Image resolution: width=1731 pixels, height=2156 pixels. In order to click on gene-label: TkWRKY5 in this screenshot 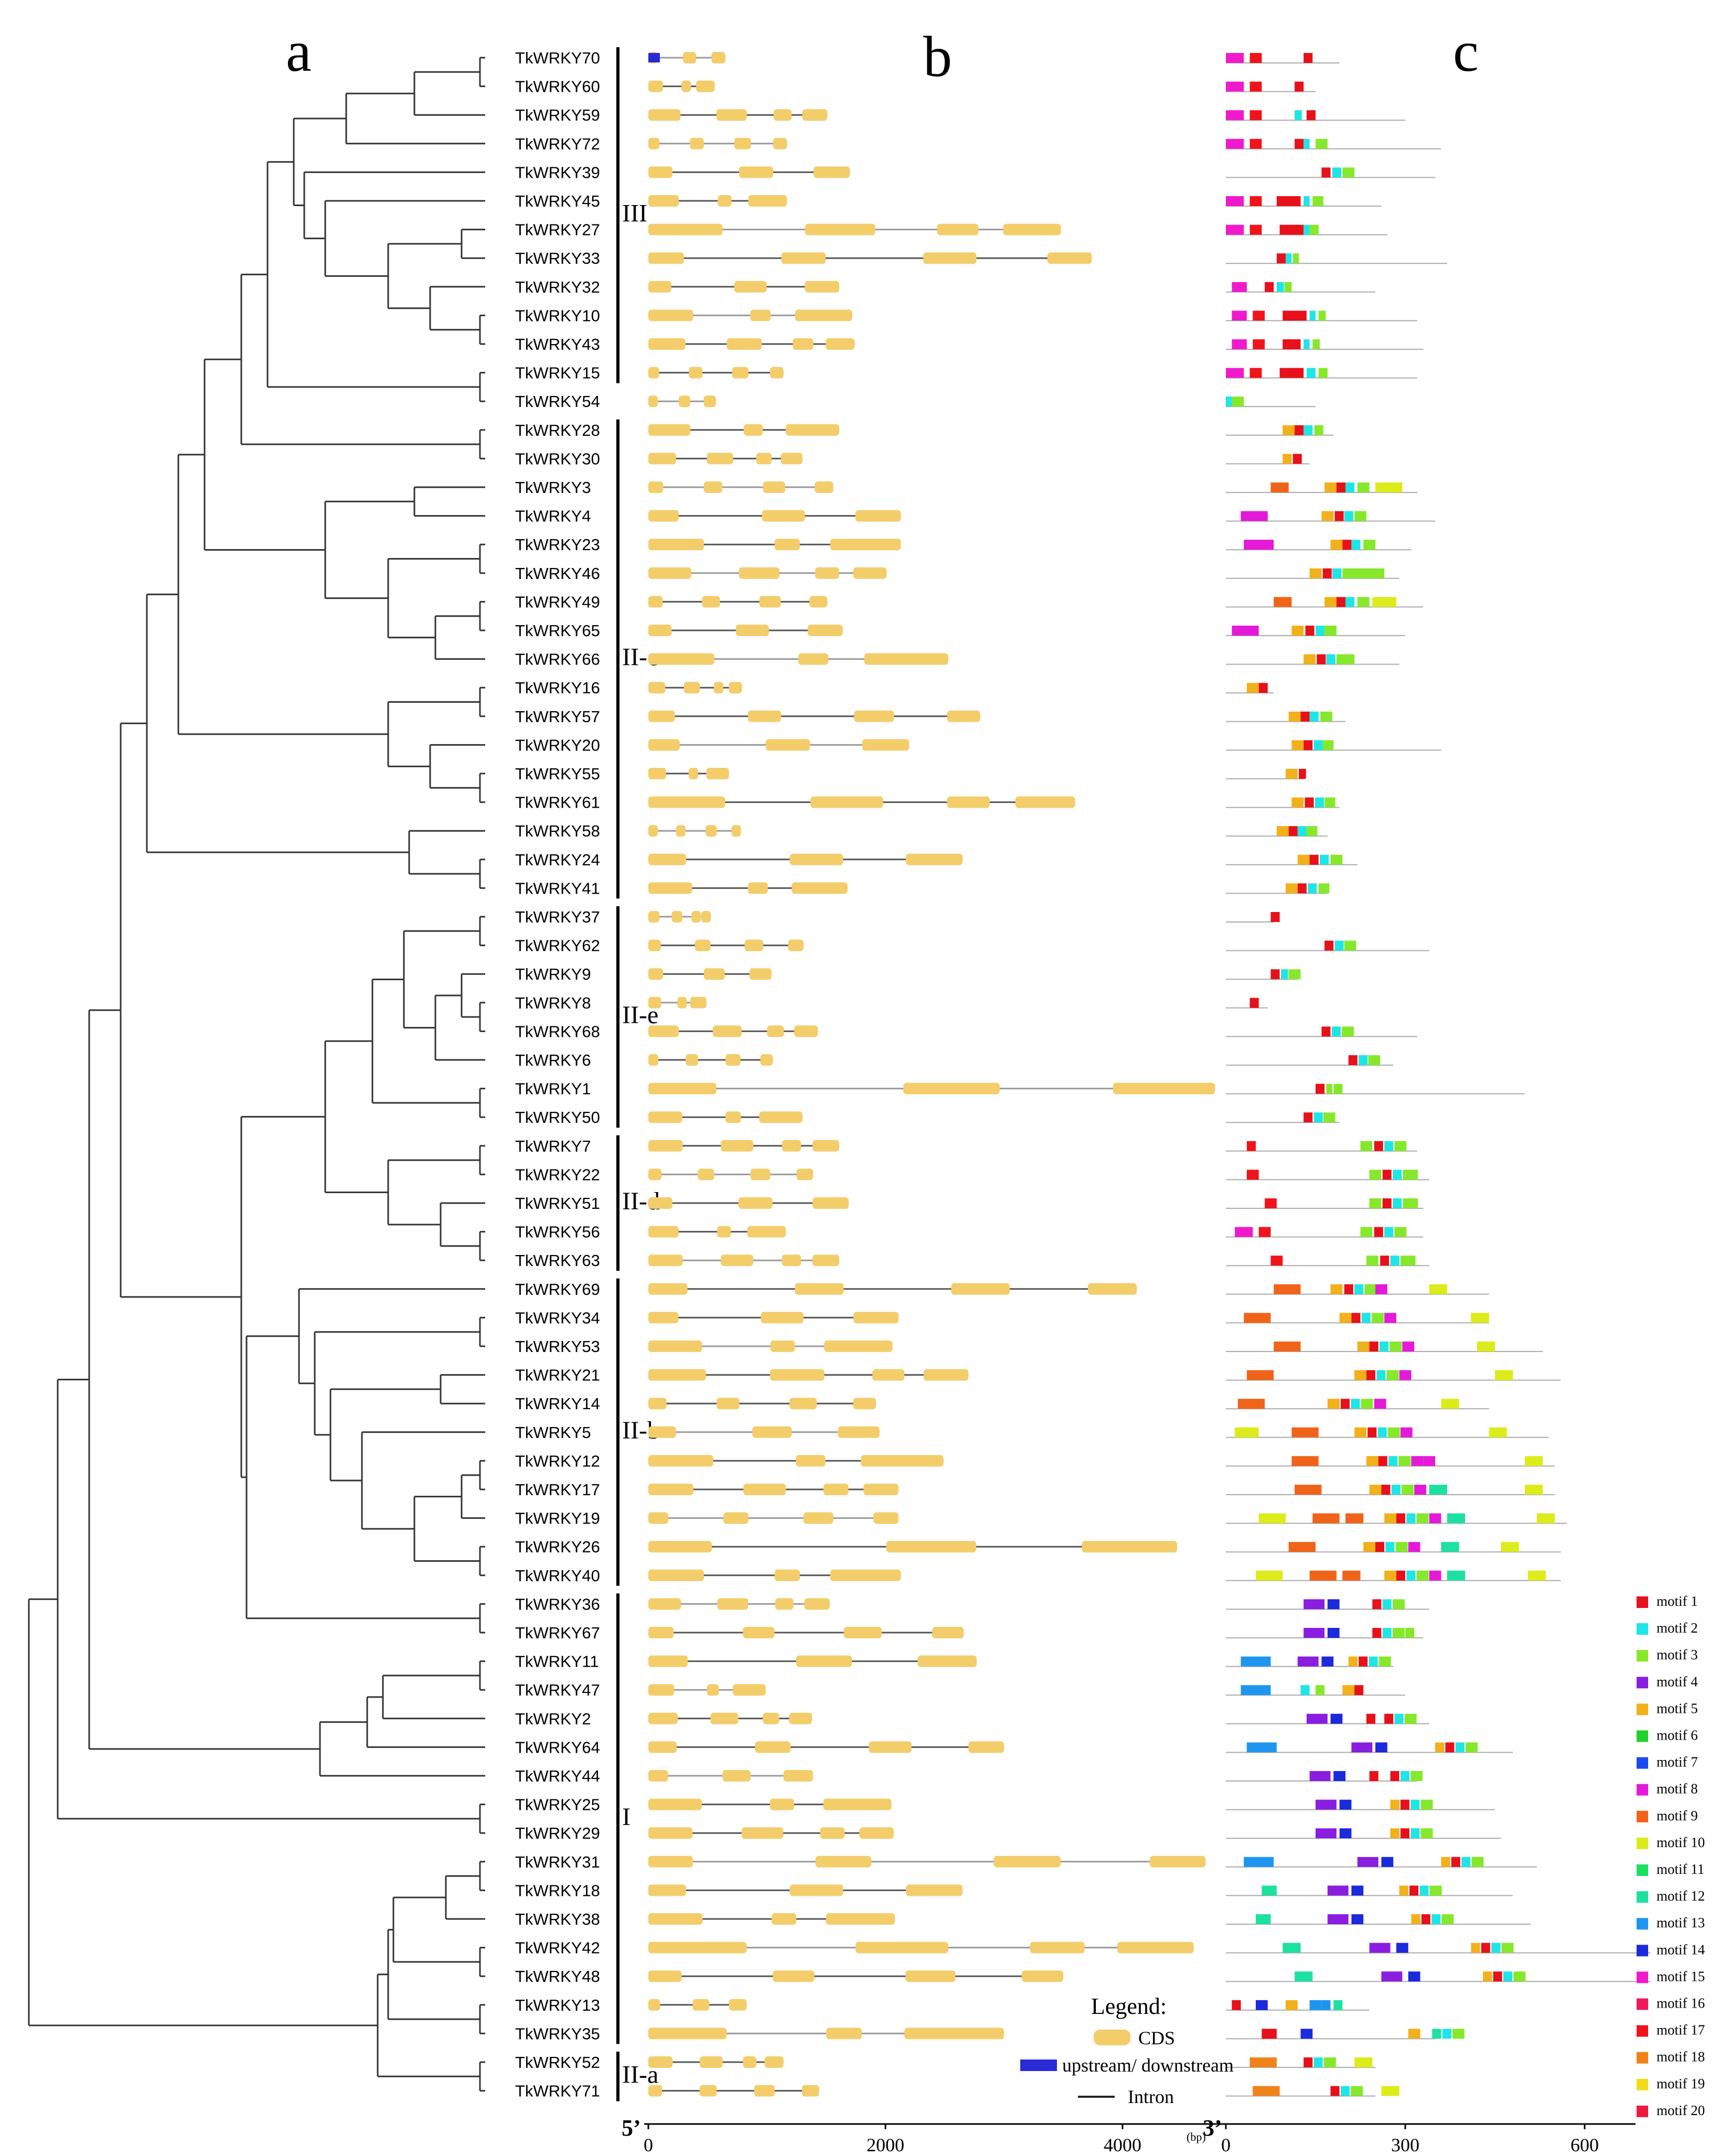, I will do `click(553, 1432)`.